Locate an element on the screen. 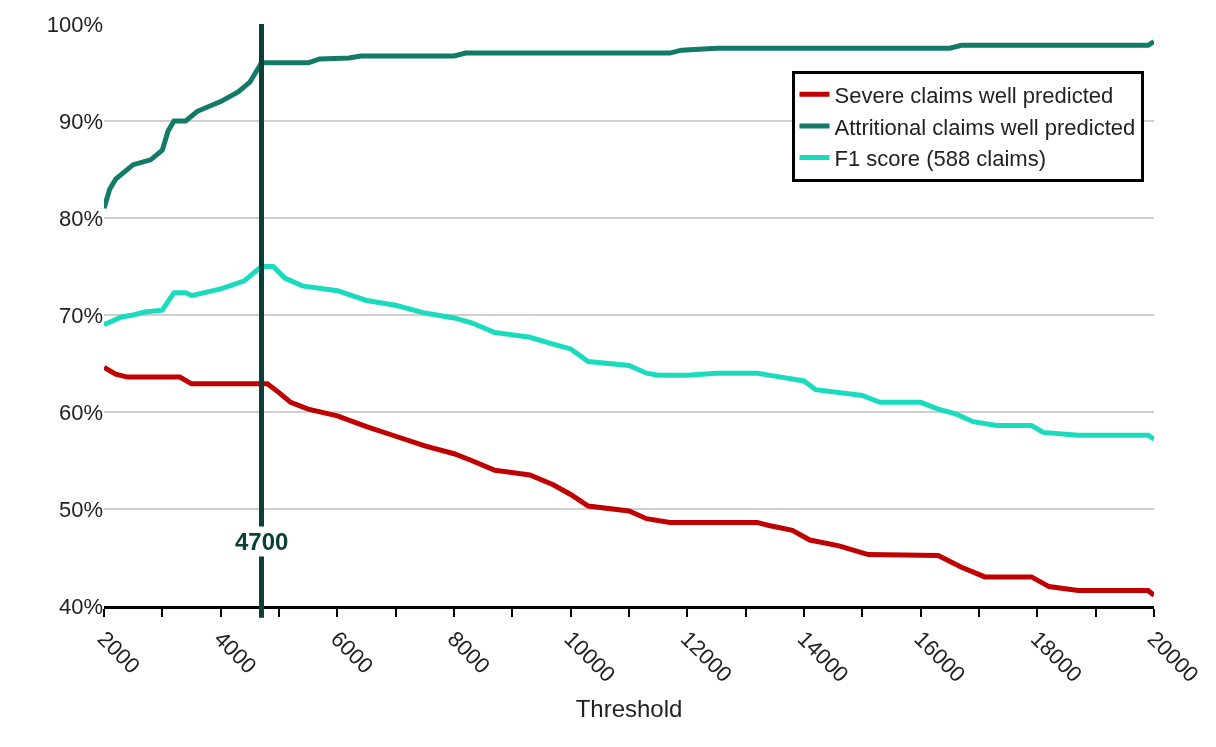 The width and height of the screenshot is (1216, 747). y-tick-label: 70% is located at coordinates (80, 315).